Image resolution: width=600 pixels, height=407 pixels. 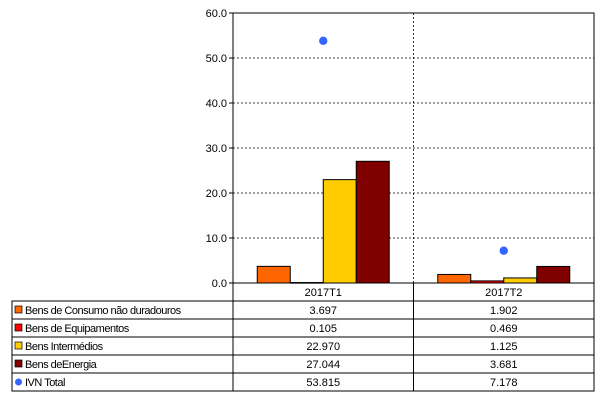 I want to click on data-label: 27.044, so click(x=323, y=365).